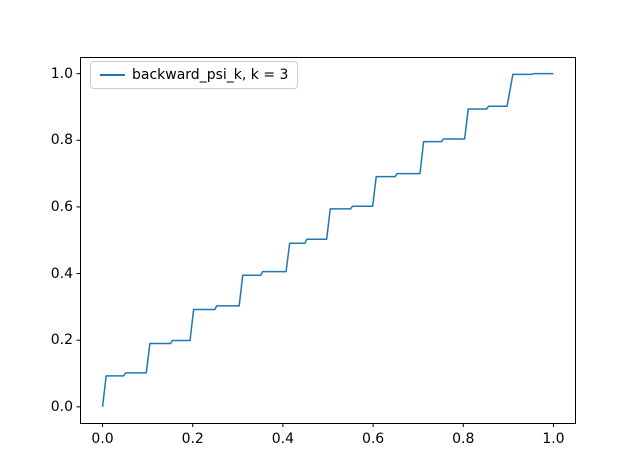 Image resolution: width=640 pixels, height=476 pixels. What do you see at coordinates (61, 73) in the screenshot?
I see `y-tick-label: 1.0` at bounding box center [61, 73].